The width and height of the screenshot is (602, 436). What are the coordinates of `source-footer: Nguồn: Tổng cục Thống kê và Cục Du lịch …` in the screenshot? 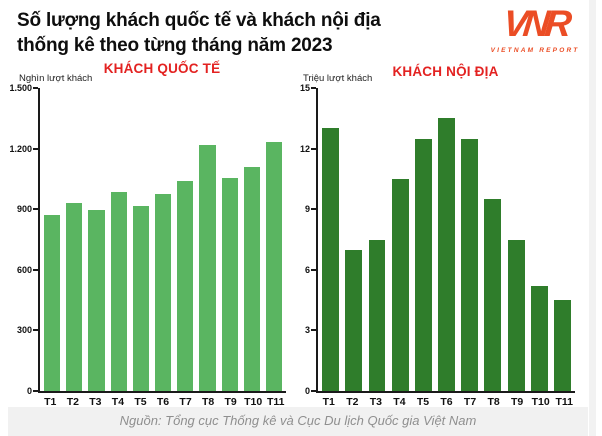 It's located at (298, 421).